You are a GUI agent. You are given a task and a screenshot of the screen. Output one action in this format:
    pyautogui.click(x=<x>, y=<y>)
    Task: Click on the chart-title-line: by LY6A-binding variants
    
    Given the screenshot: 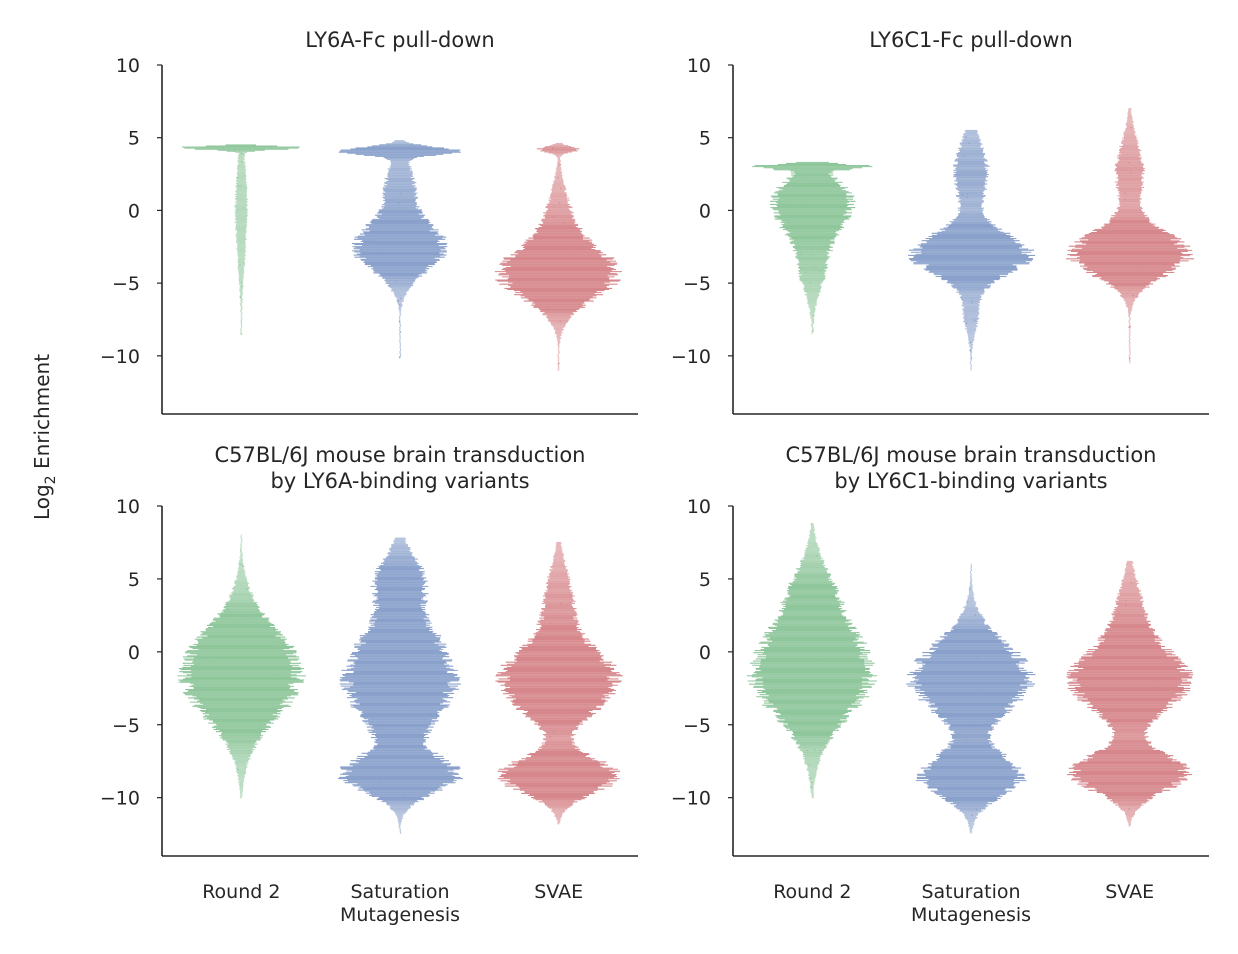 What is the action you would take?
    pyautogui.click(x=399, y=481)
    